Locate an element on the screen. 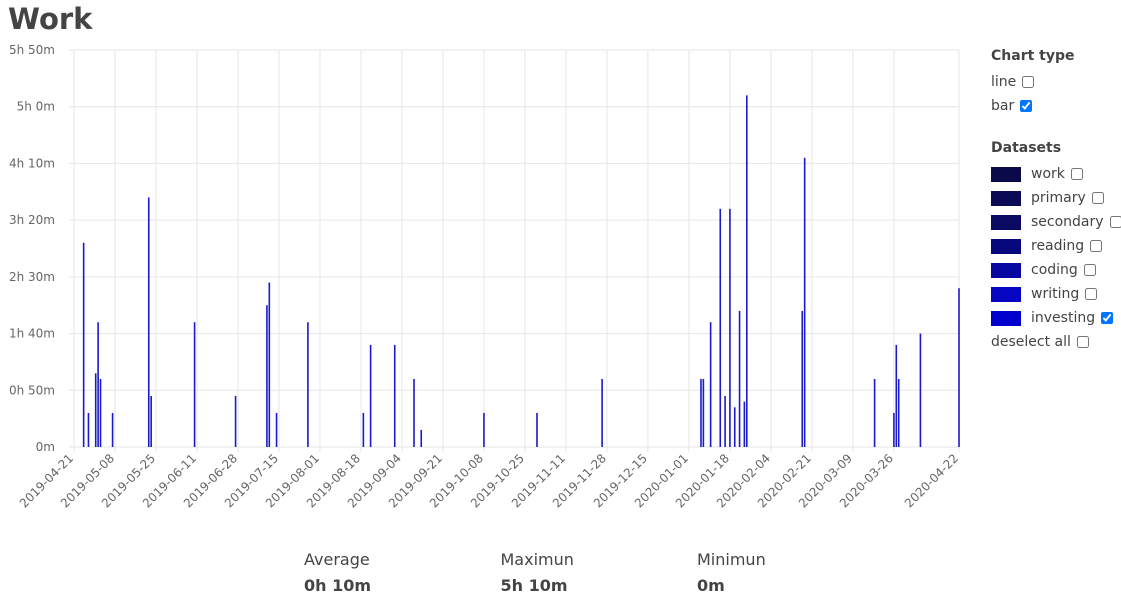  dataset-option: secondary is located at coordinates (1056, 222).